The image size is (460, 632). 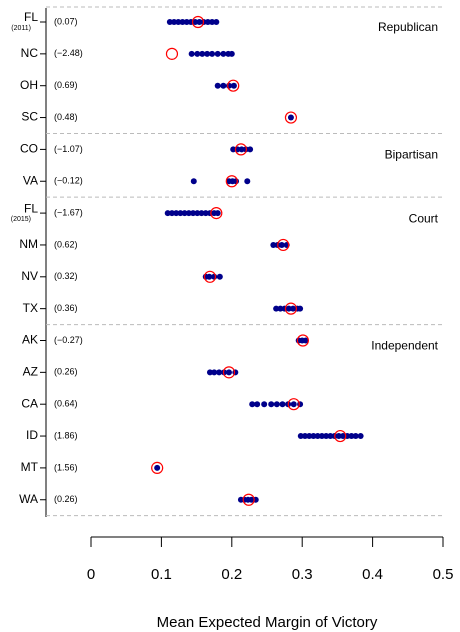 I want to click on x-tick-label: 0.1, so click(x=161, y=574).